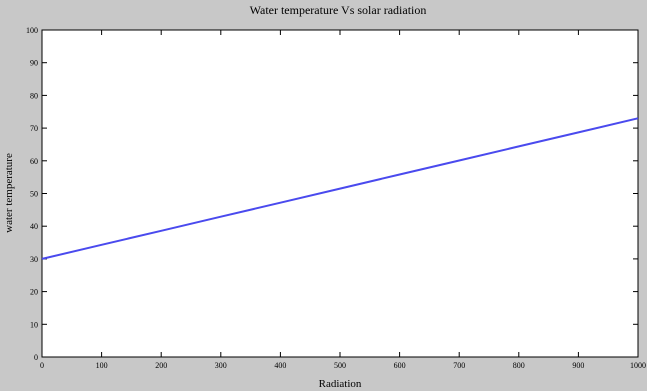 Image resolution: width=647 pixels, height=391 pixels. What do you see at coordinates (102, 365) in the screenshot?
I see `x-tick-label: 100` at bounding box center [102, 365].